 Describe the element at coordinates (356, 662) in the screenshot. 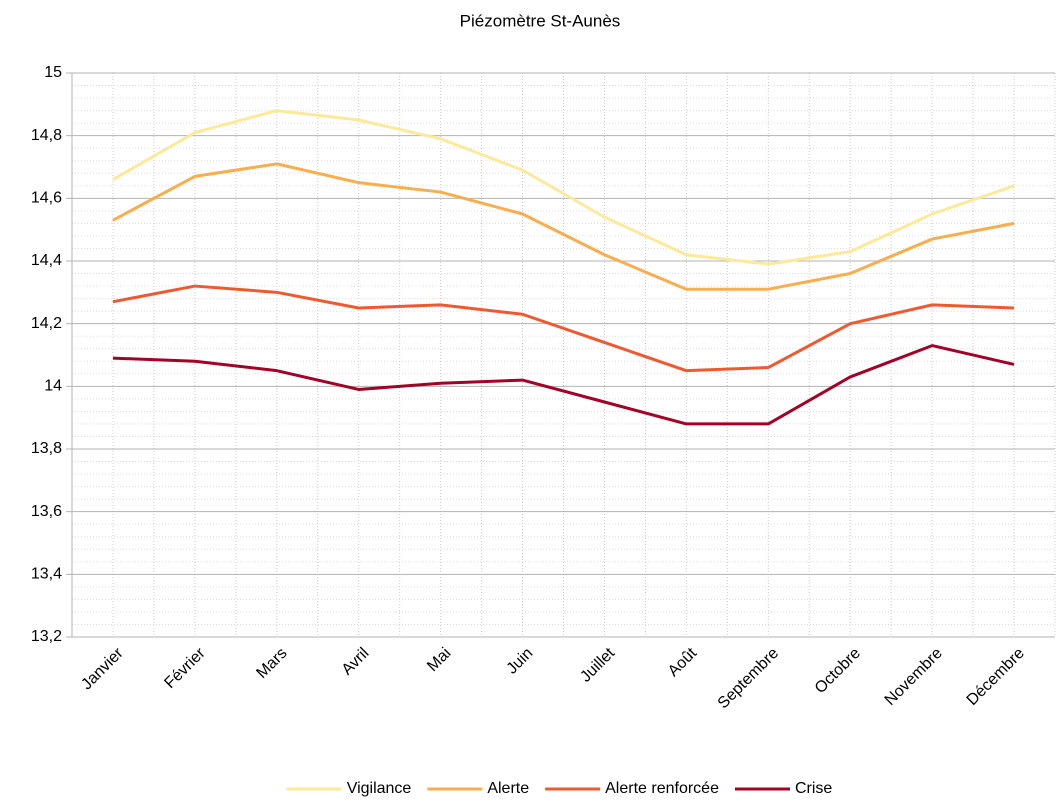

I see `x-tick-label: Avril` at that location.